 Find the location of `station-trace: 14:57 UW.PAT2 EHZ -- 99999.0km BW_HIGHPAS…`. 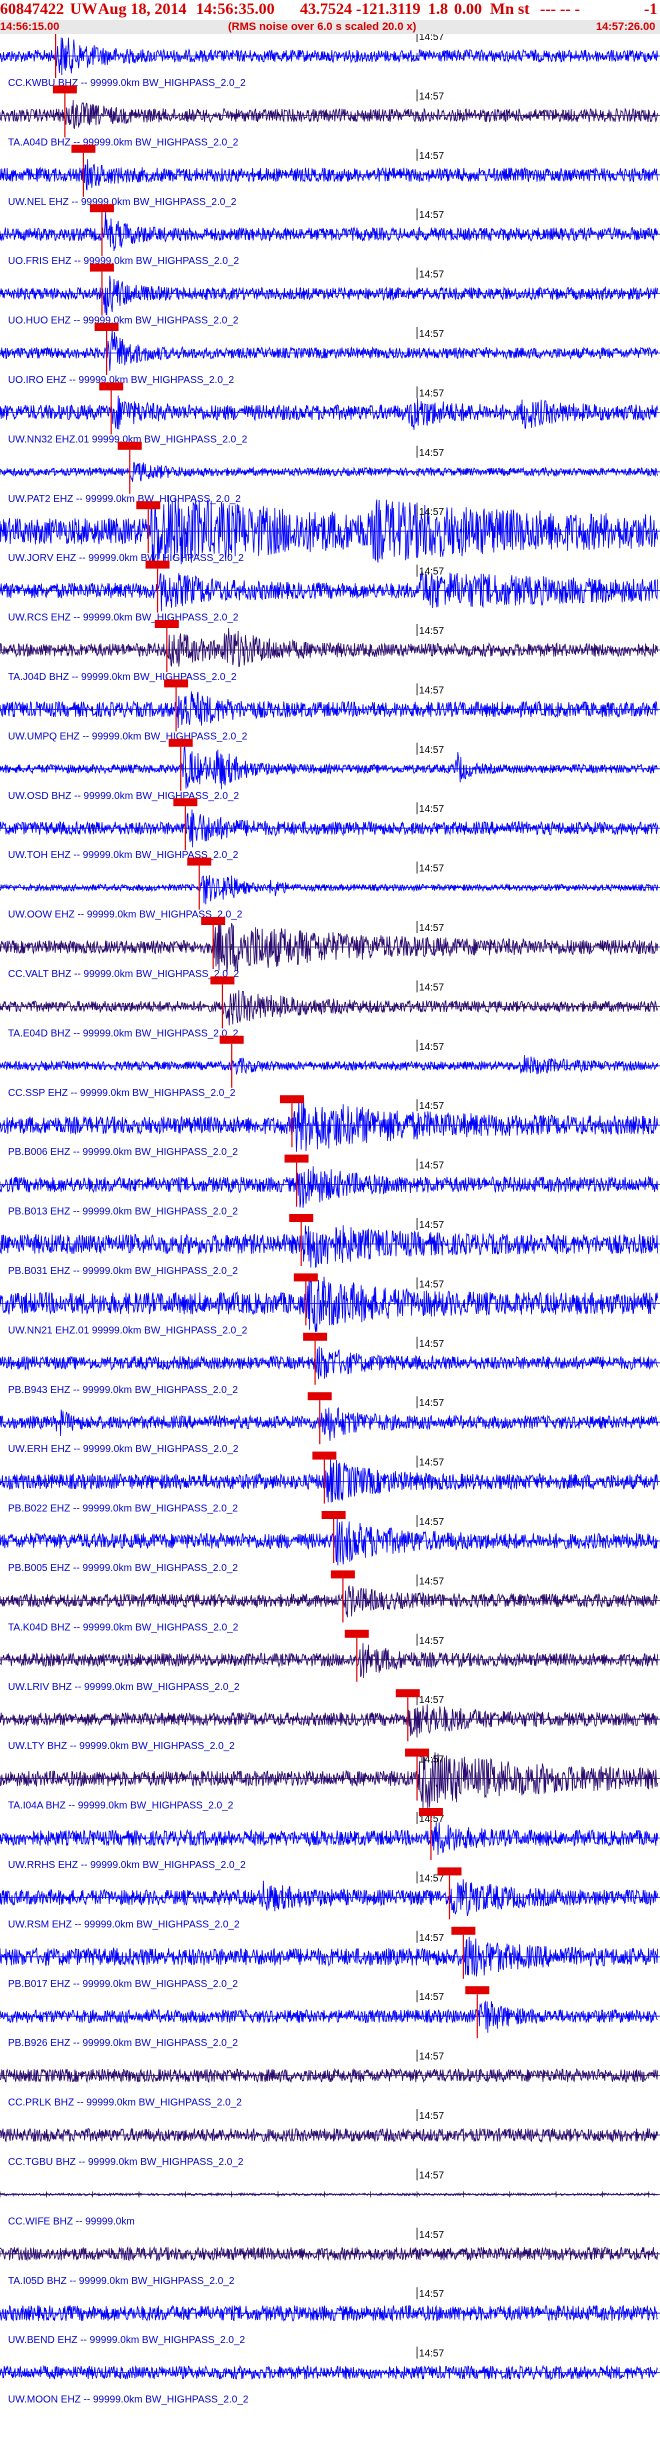

station-trace: 14:57 UW.PAT2 EHZ -- 99999.0km BW_HIGHPAS… is located at coordinates (330, 473).